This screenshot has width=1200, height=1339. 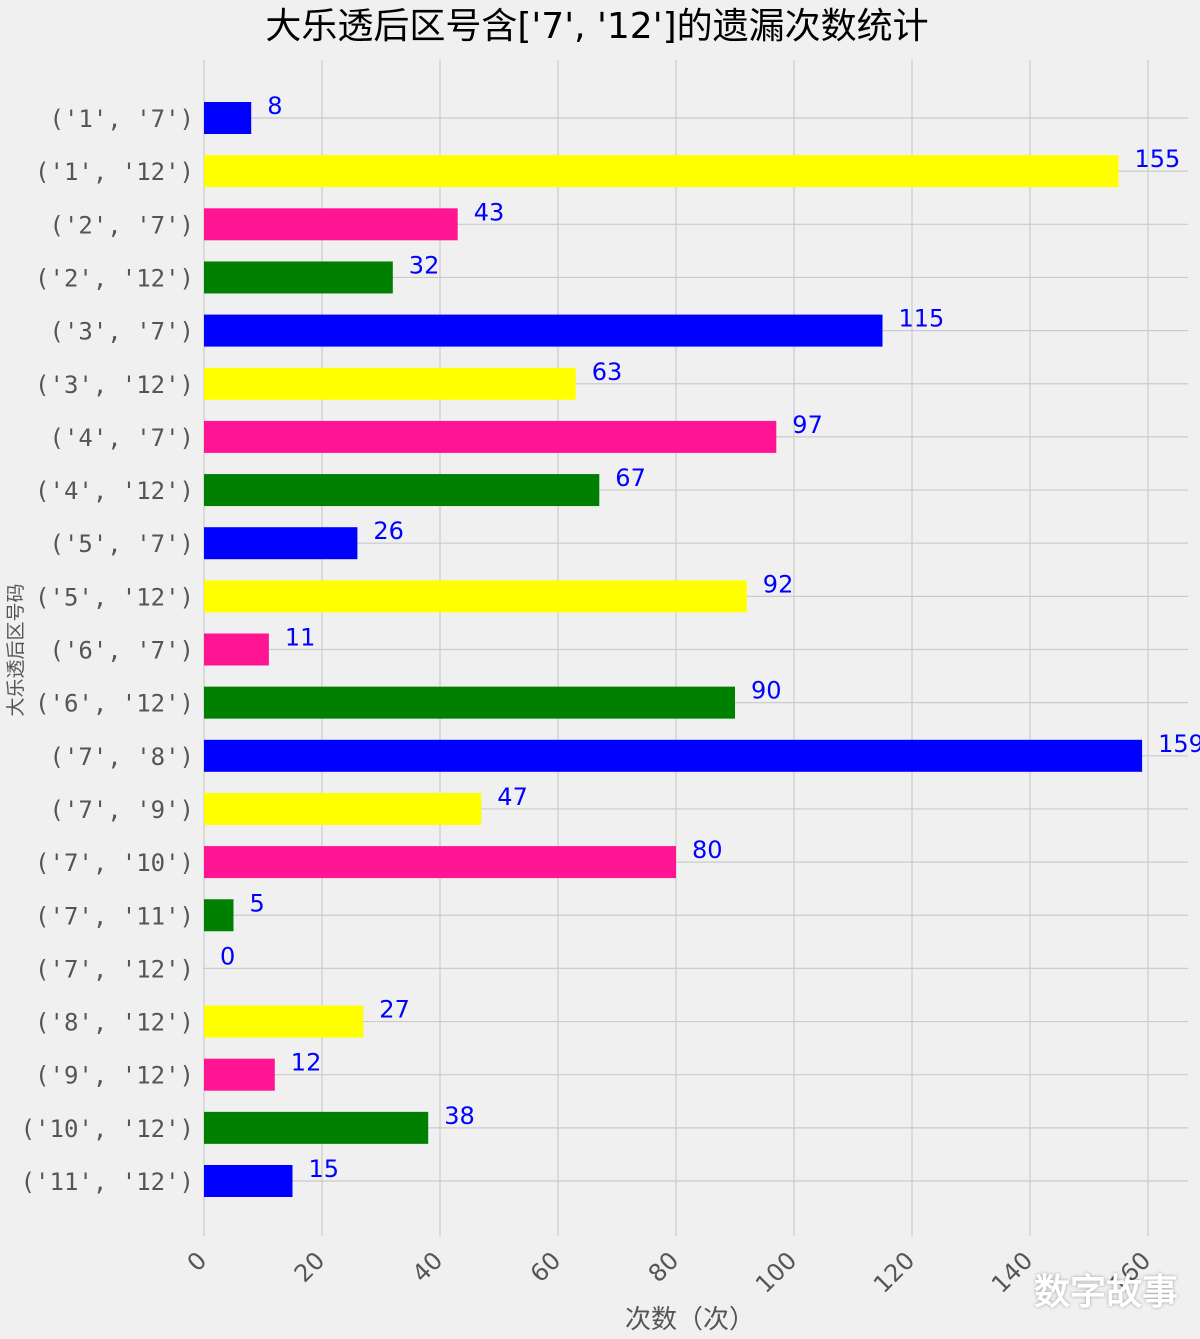 What do you see at coordinates (122, 225) in the screenshot?
I see `y-tick-label: ('2', '7')` at bounding box center [122, 225].